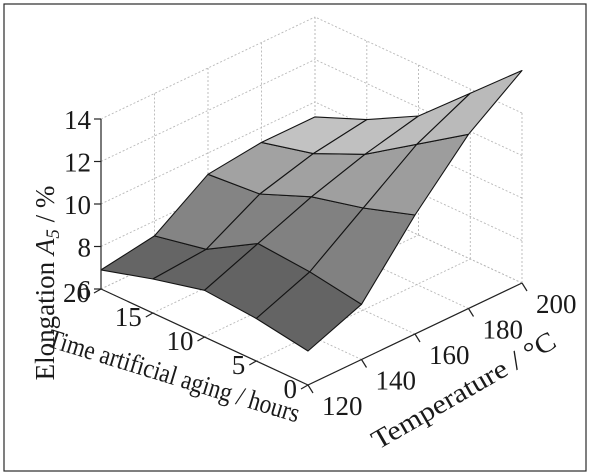  Describe the element at coordinates (469, 107) in the screenshot. I see `surface-patch` at that location.